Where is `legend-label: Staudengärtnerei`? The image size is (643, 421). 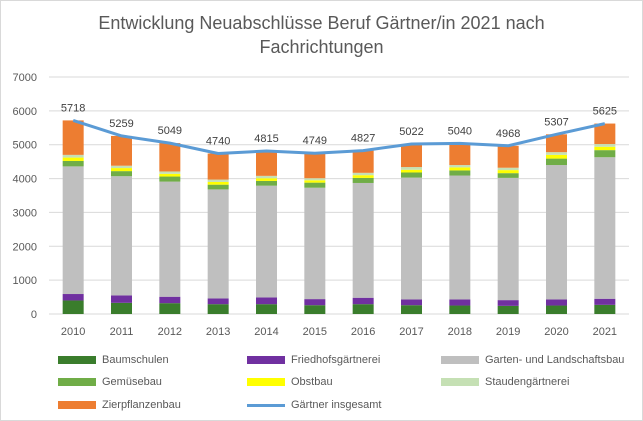
legend-label: Staudengärtnerei is located at coordinates (527, 382).